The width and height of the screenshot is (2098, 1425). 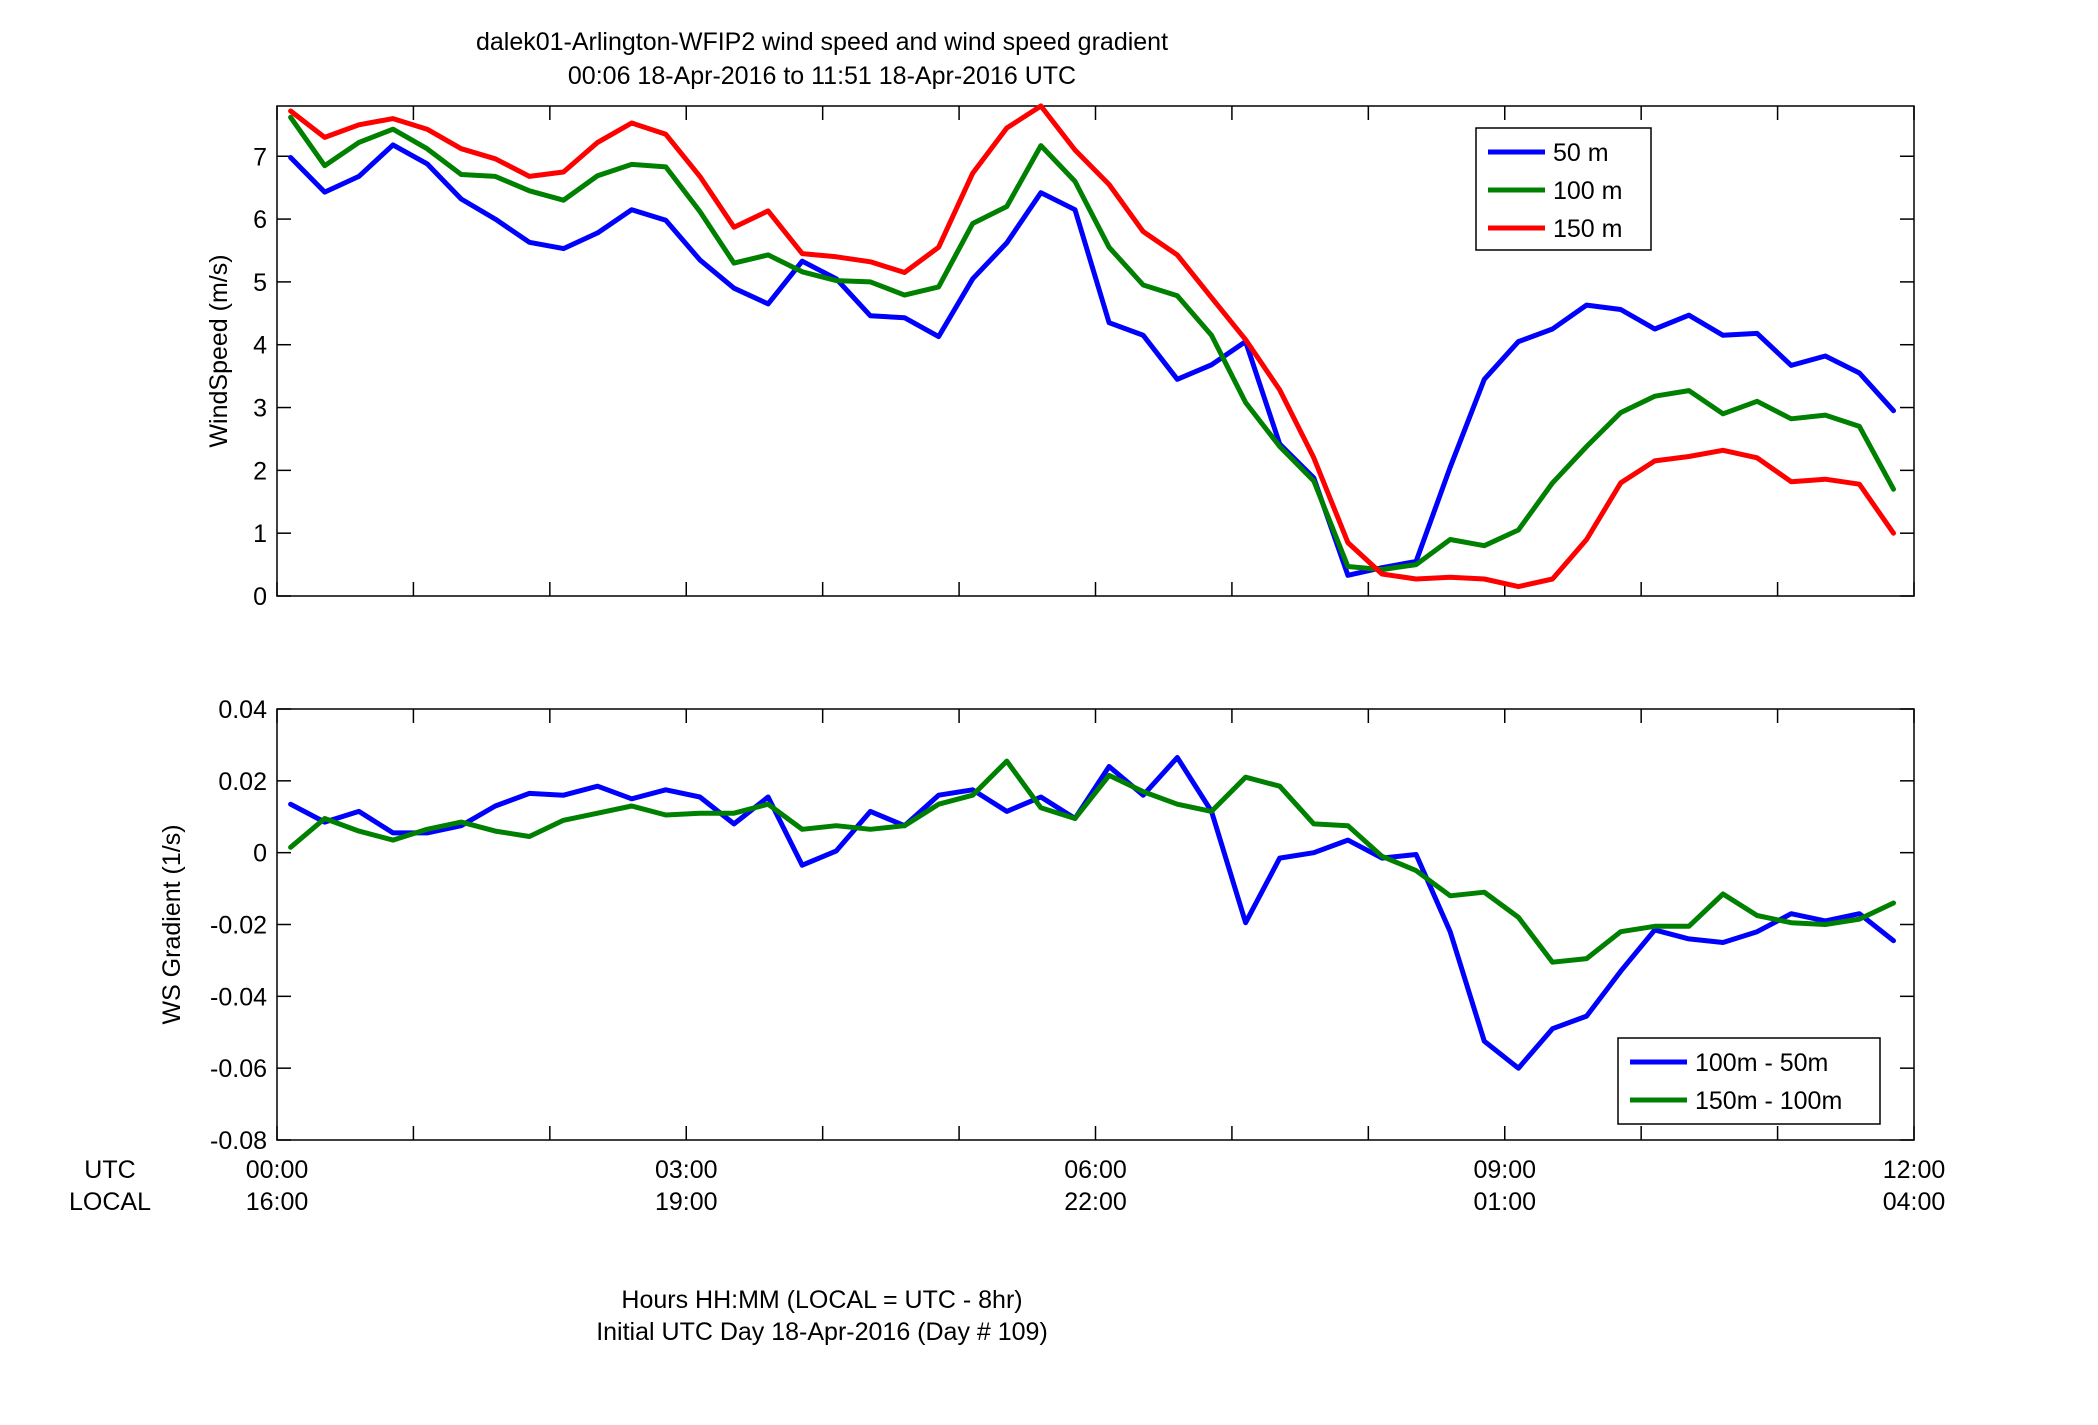 What do you see at coordinates (821, 1300) in the screenshot?
I see `x-axis-label-line1: Hours HH:MM (LOCAL = UTC - 8hr)` at bounding box center [821, 1300].